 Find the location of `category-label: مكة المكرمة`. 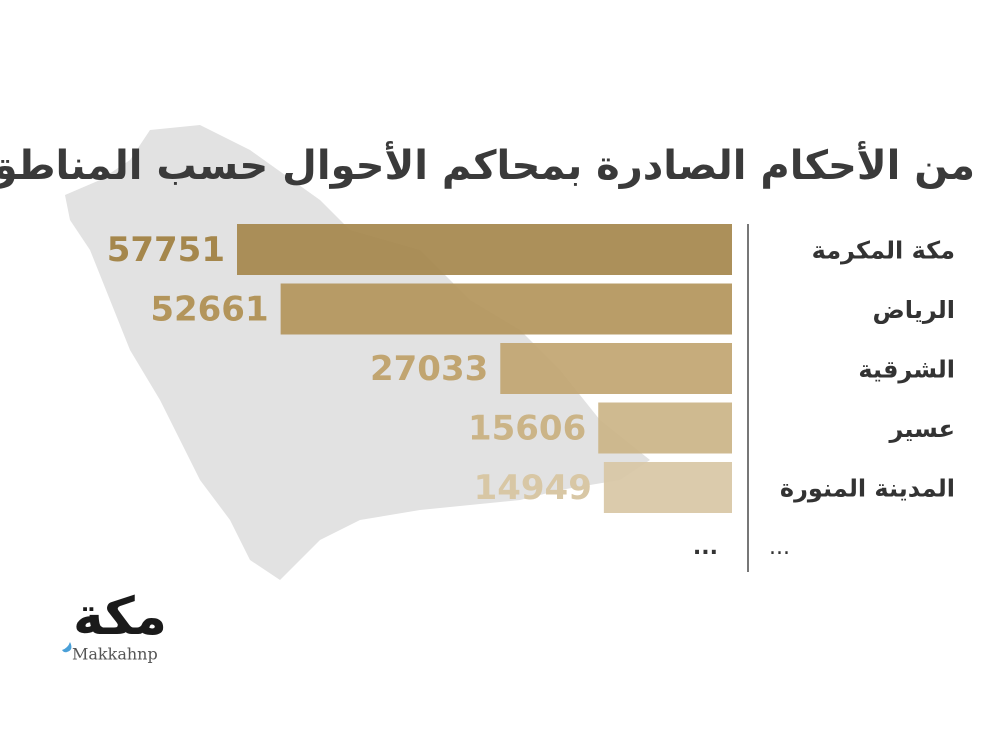

category-label: مكة المكرمة is located at coordinates (883, 251).